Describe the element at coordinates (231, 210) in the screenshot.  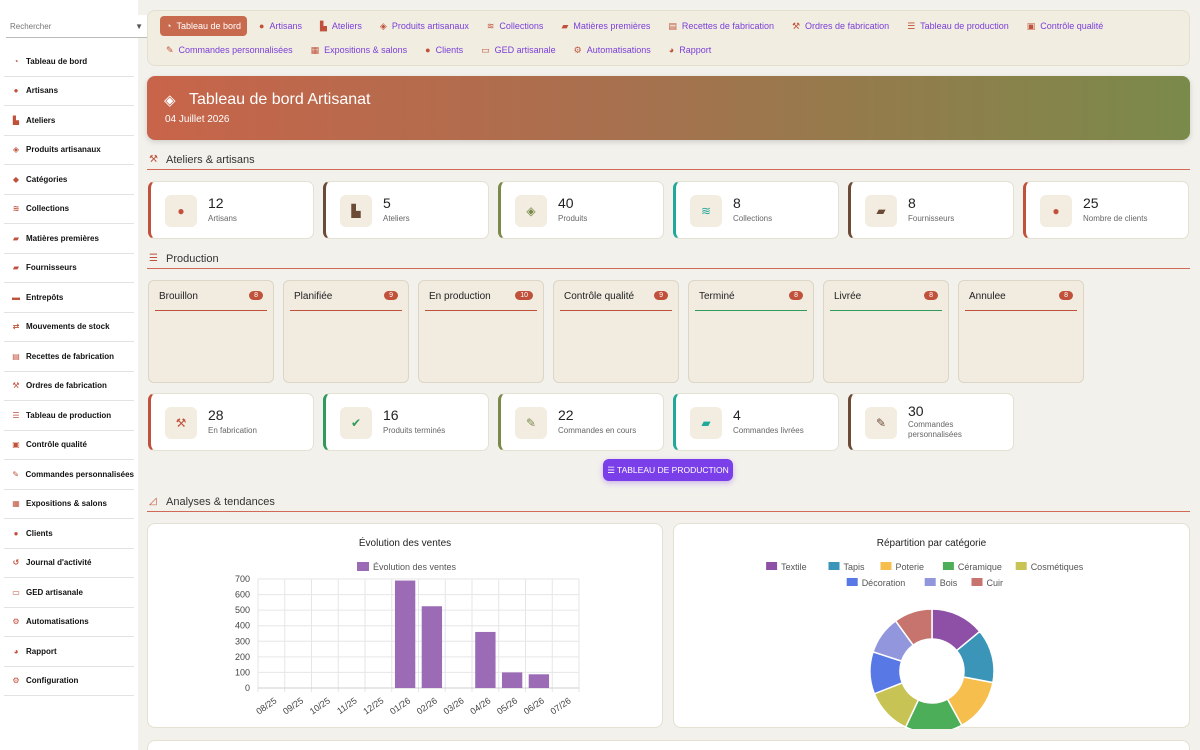
I see `stat-card: ● 12 Artisans` at that location.